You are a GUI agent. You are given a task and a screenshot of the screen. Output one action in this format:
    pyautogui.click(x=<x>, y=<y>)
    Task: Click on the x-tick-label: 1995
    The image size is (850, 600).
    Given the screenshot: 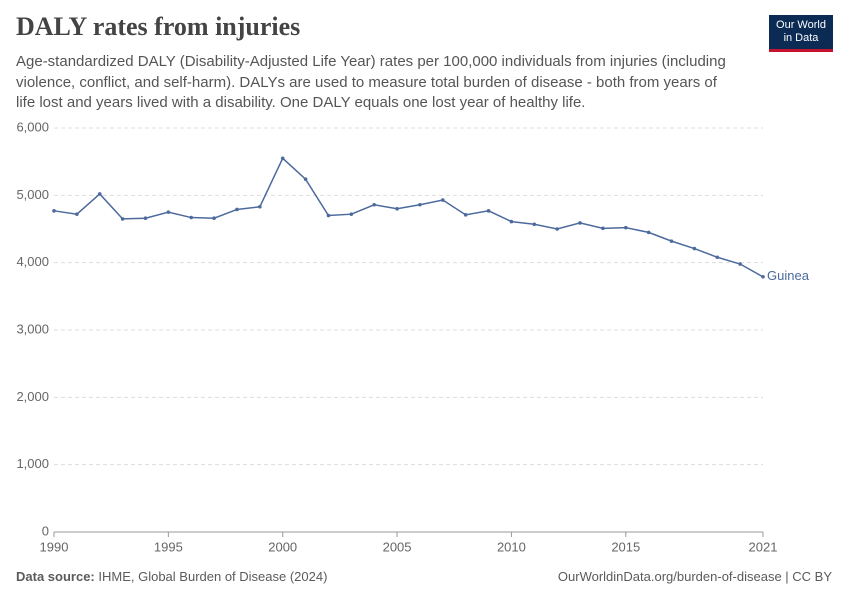 What is the action you would take?
    pyautogui.click(x=168, y=546)
    